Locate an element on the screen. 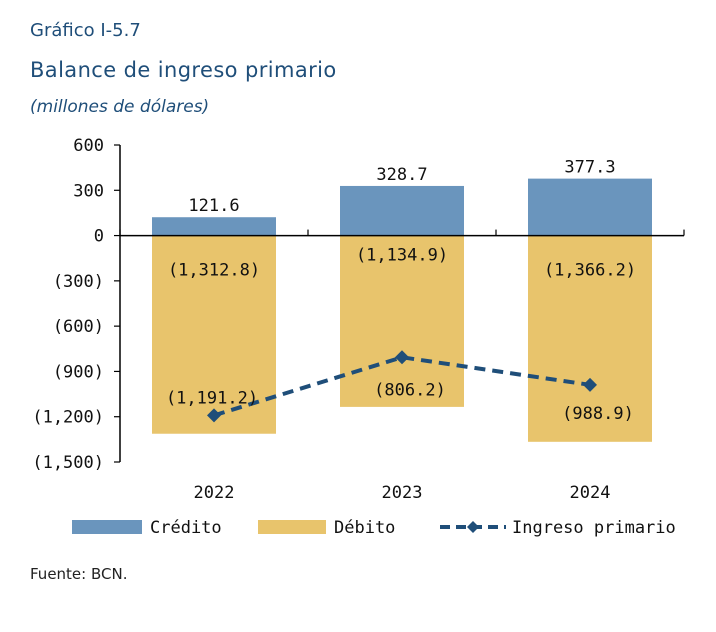 The height and width of the screenshot is (632, 716). y-tick-label: 600 is located at coordinates (88, 146).